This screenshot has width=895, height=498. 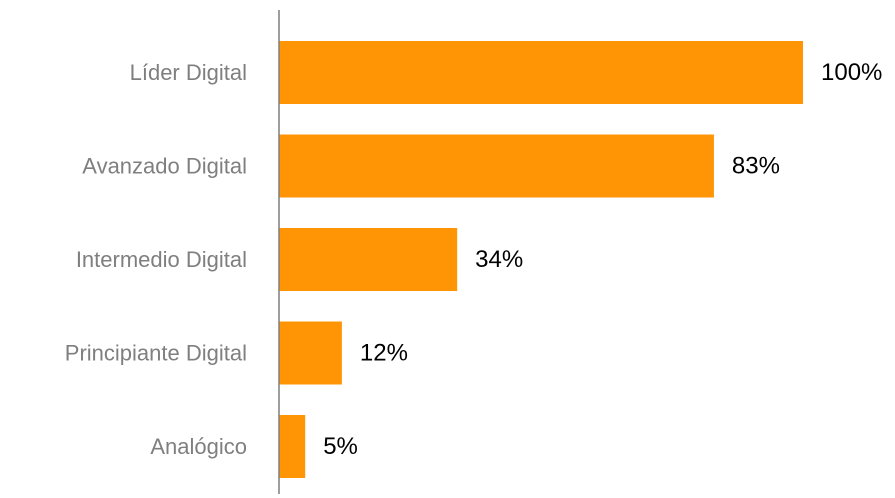 I want to click on category-label: Avanzado Digital, so click(x=164, y=166).